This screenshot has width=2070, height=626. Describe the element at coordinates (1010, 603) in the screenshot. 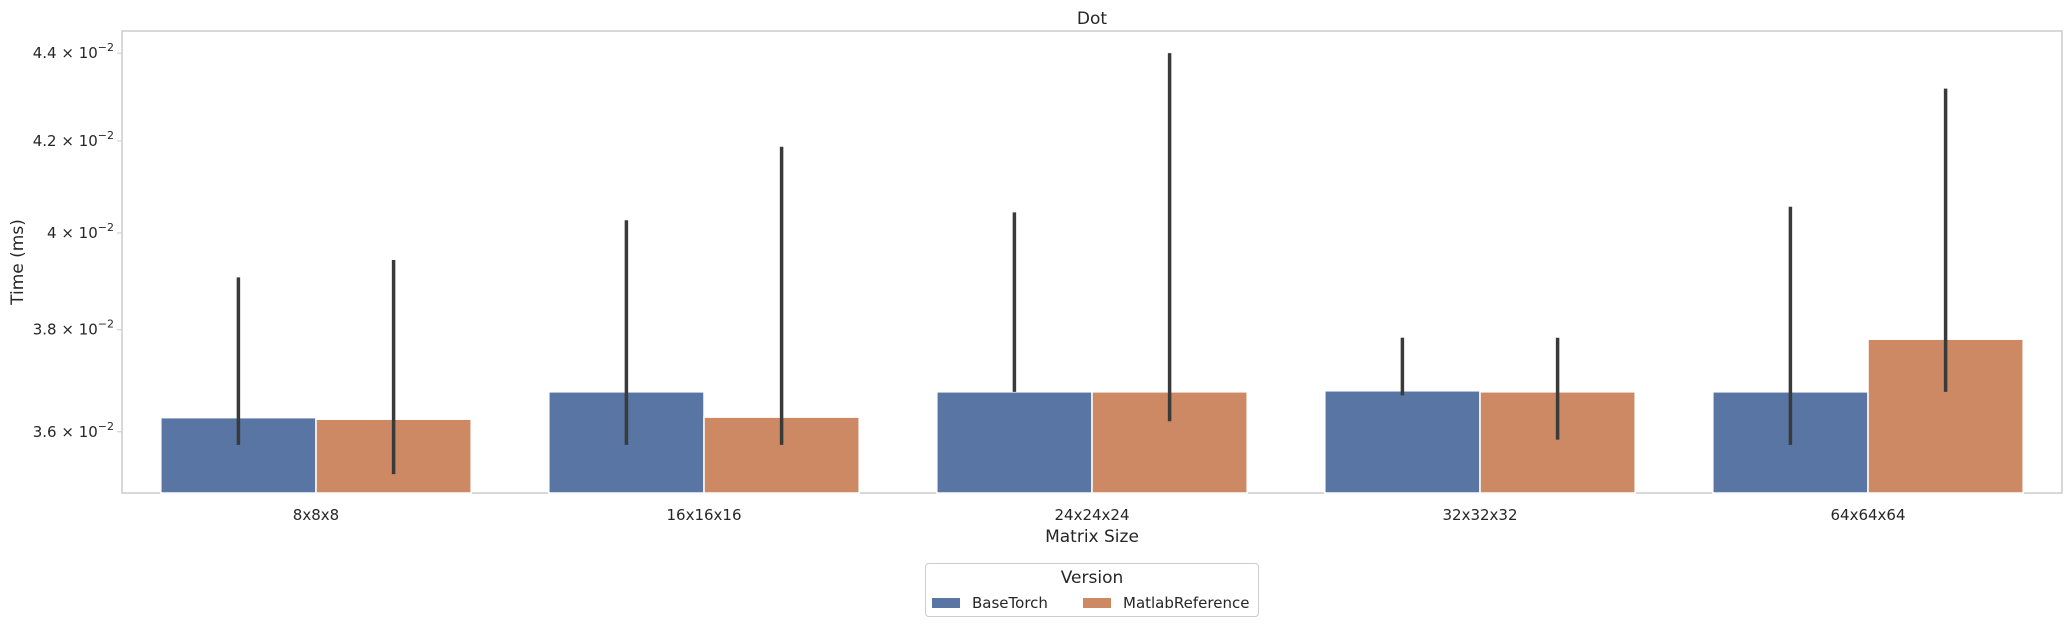

I see `legend-label-basetorch: BaseTorch` at that location.